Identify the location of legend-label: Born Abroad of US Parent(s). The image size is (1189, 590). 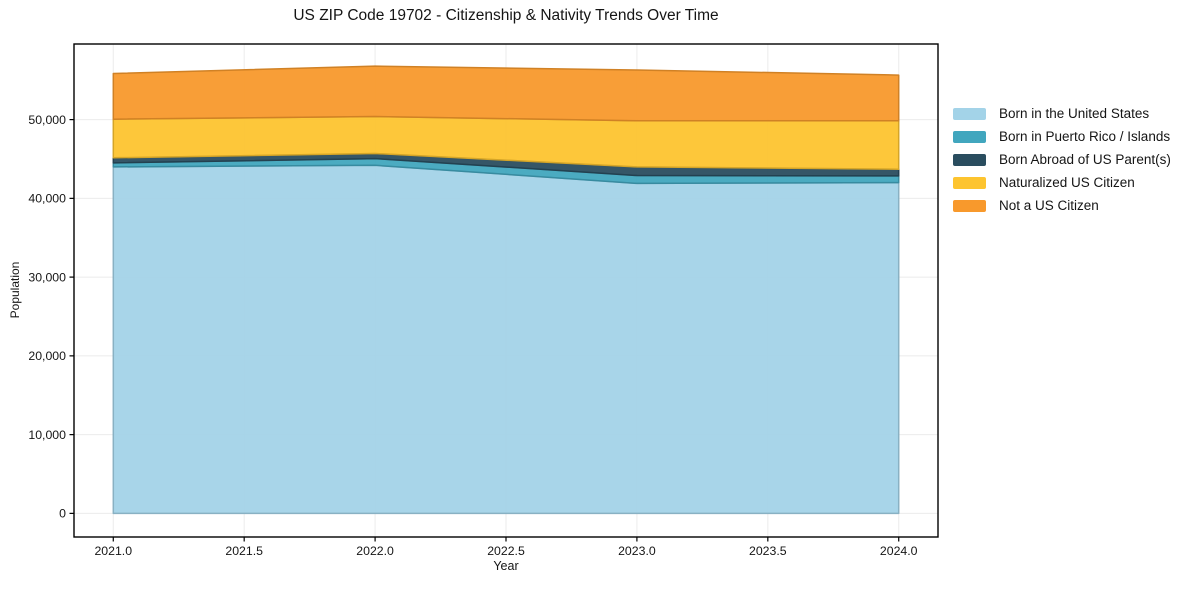
(1085, 159).